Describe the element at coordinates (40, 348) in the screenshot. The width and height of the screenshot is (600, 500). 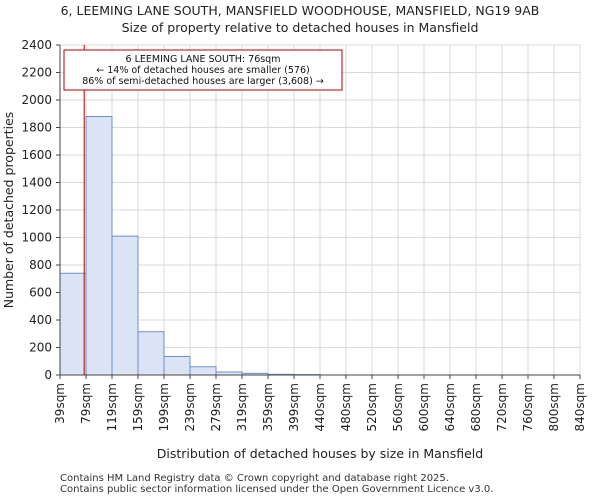
I see `y-tick-label: 200` at that location.